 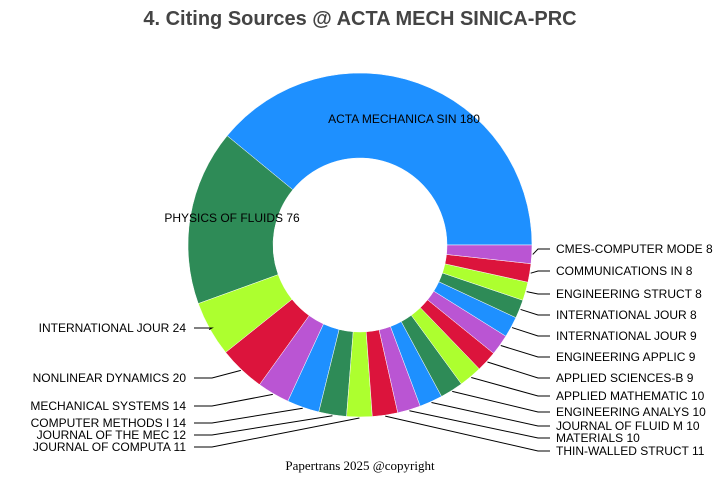 I want to click on slice-label-1: PHYSICS OF FLUIDS 76, so click(x=232, y=218).